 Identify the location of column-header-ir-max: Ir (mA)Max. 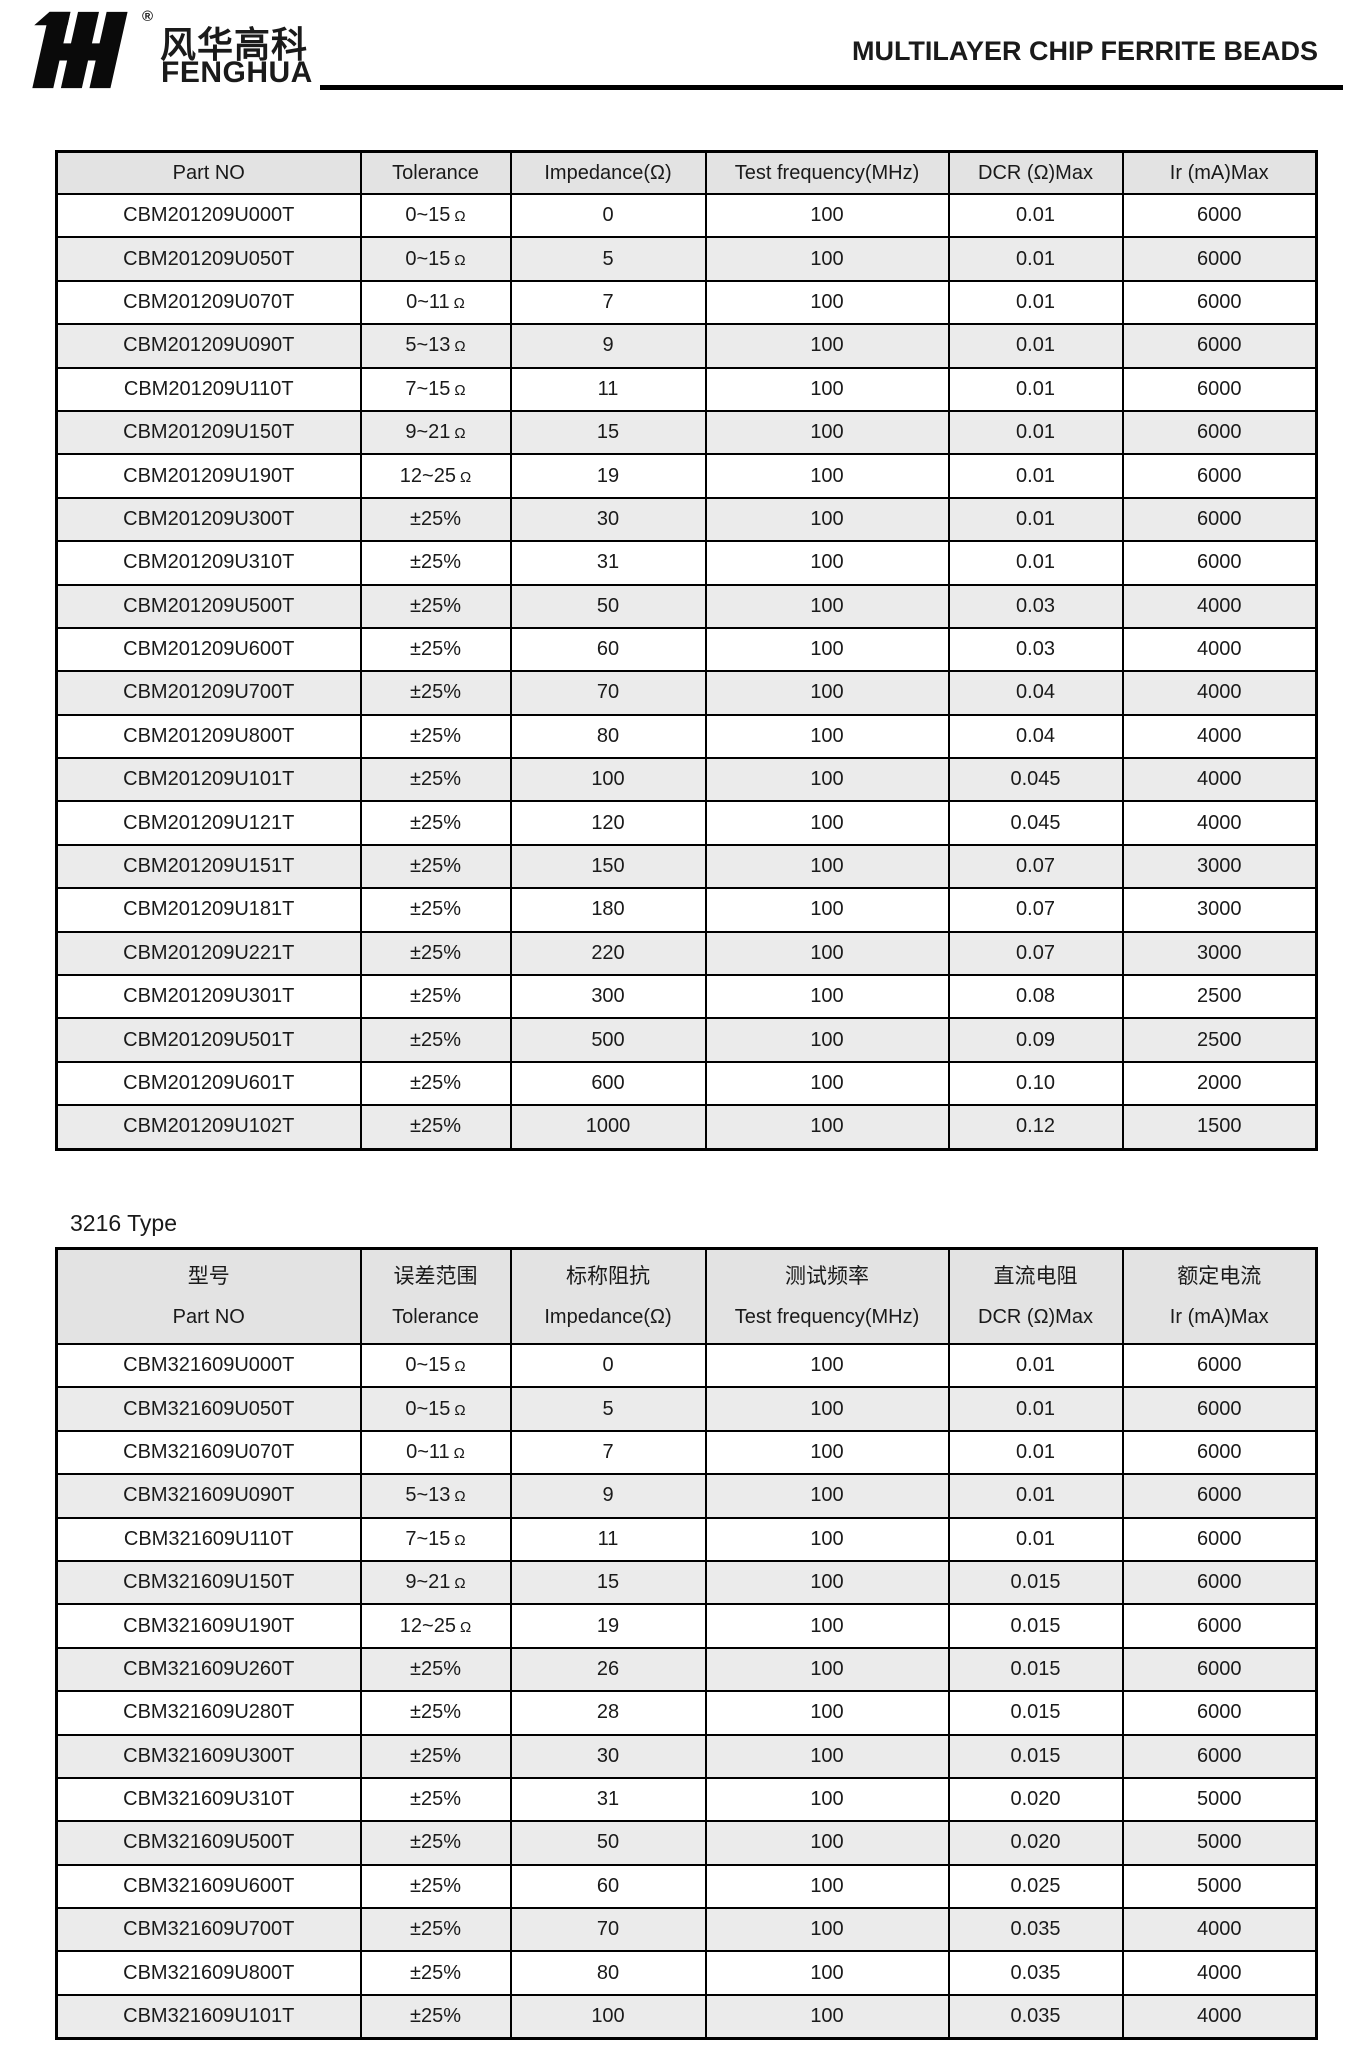
(1219, 172).